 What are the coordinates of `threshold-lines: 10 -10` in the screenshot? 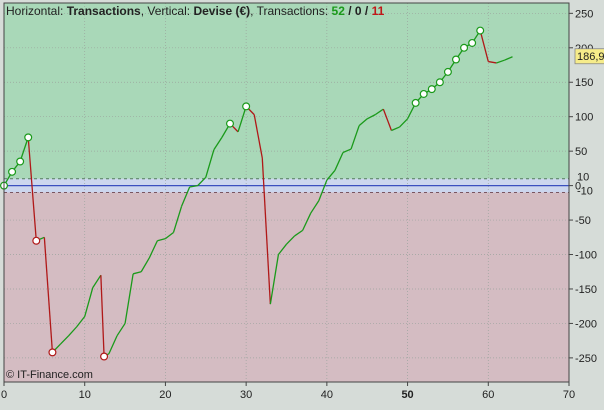 It's located at (298, 185).